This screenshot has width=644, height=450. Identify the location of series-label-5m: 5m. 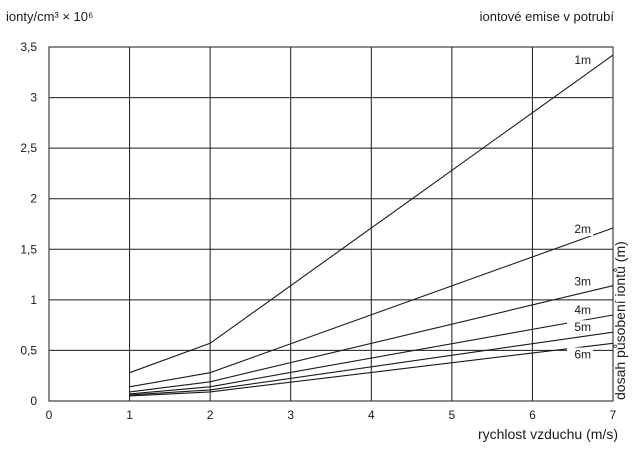
(582, 327).